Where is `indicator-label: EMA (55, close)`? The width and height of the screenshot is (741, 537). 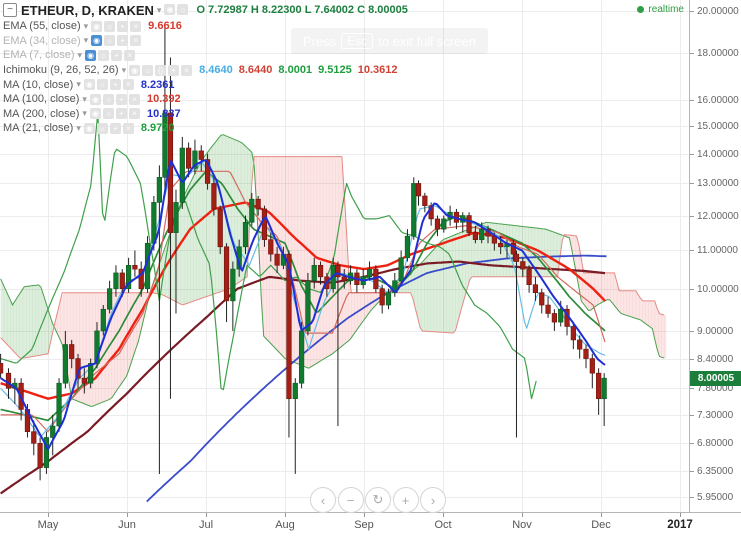
indicator-label: EMA (55, close) is located at coordinates (42, 26).